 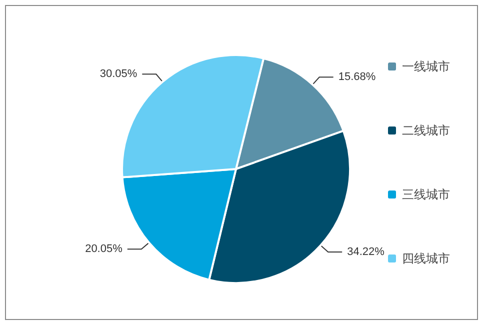 What do you see at coordinates (426, 195) in the screenshot?
I see `legend-label: 三线城市` at bounding box center [426, 195].